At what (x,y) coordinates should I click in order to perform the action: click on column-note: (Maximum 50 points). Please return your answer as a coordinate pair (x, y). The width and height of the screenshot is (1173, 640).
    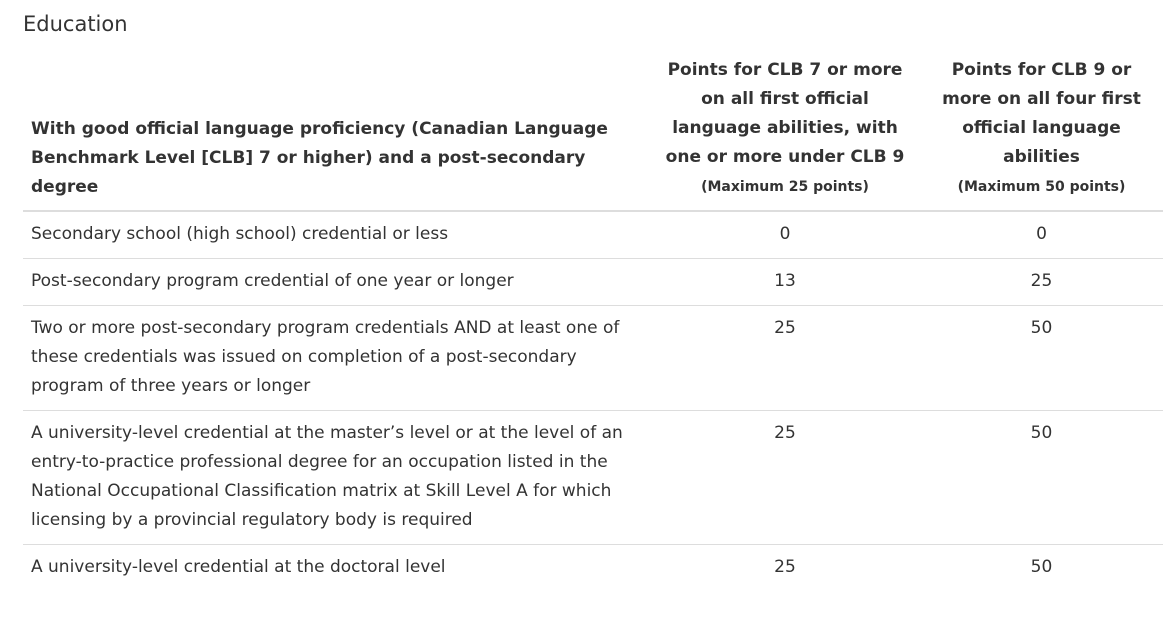
    Looking at the image, I should click on (1041, 187).